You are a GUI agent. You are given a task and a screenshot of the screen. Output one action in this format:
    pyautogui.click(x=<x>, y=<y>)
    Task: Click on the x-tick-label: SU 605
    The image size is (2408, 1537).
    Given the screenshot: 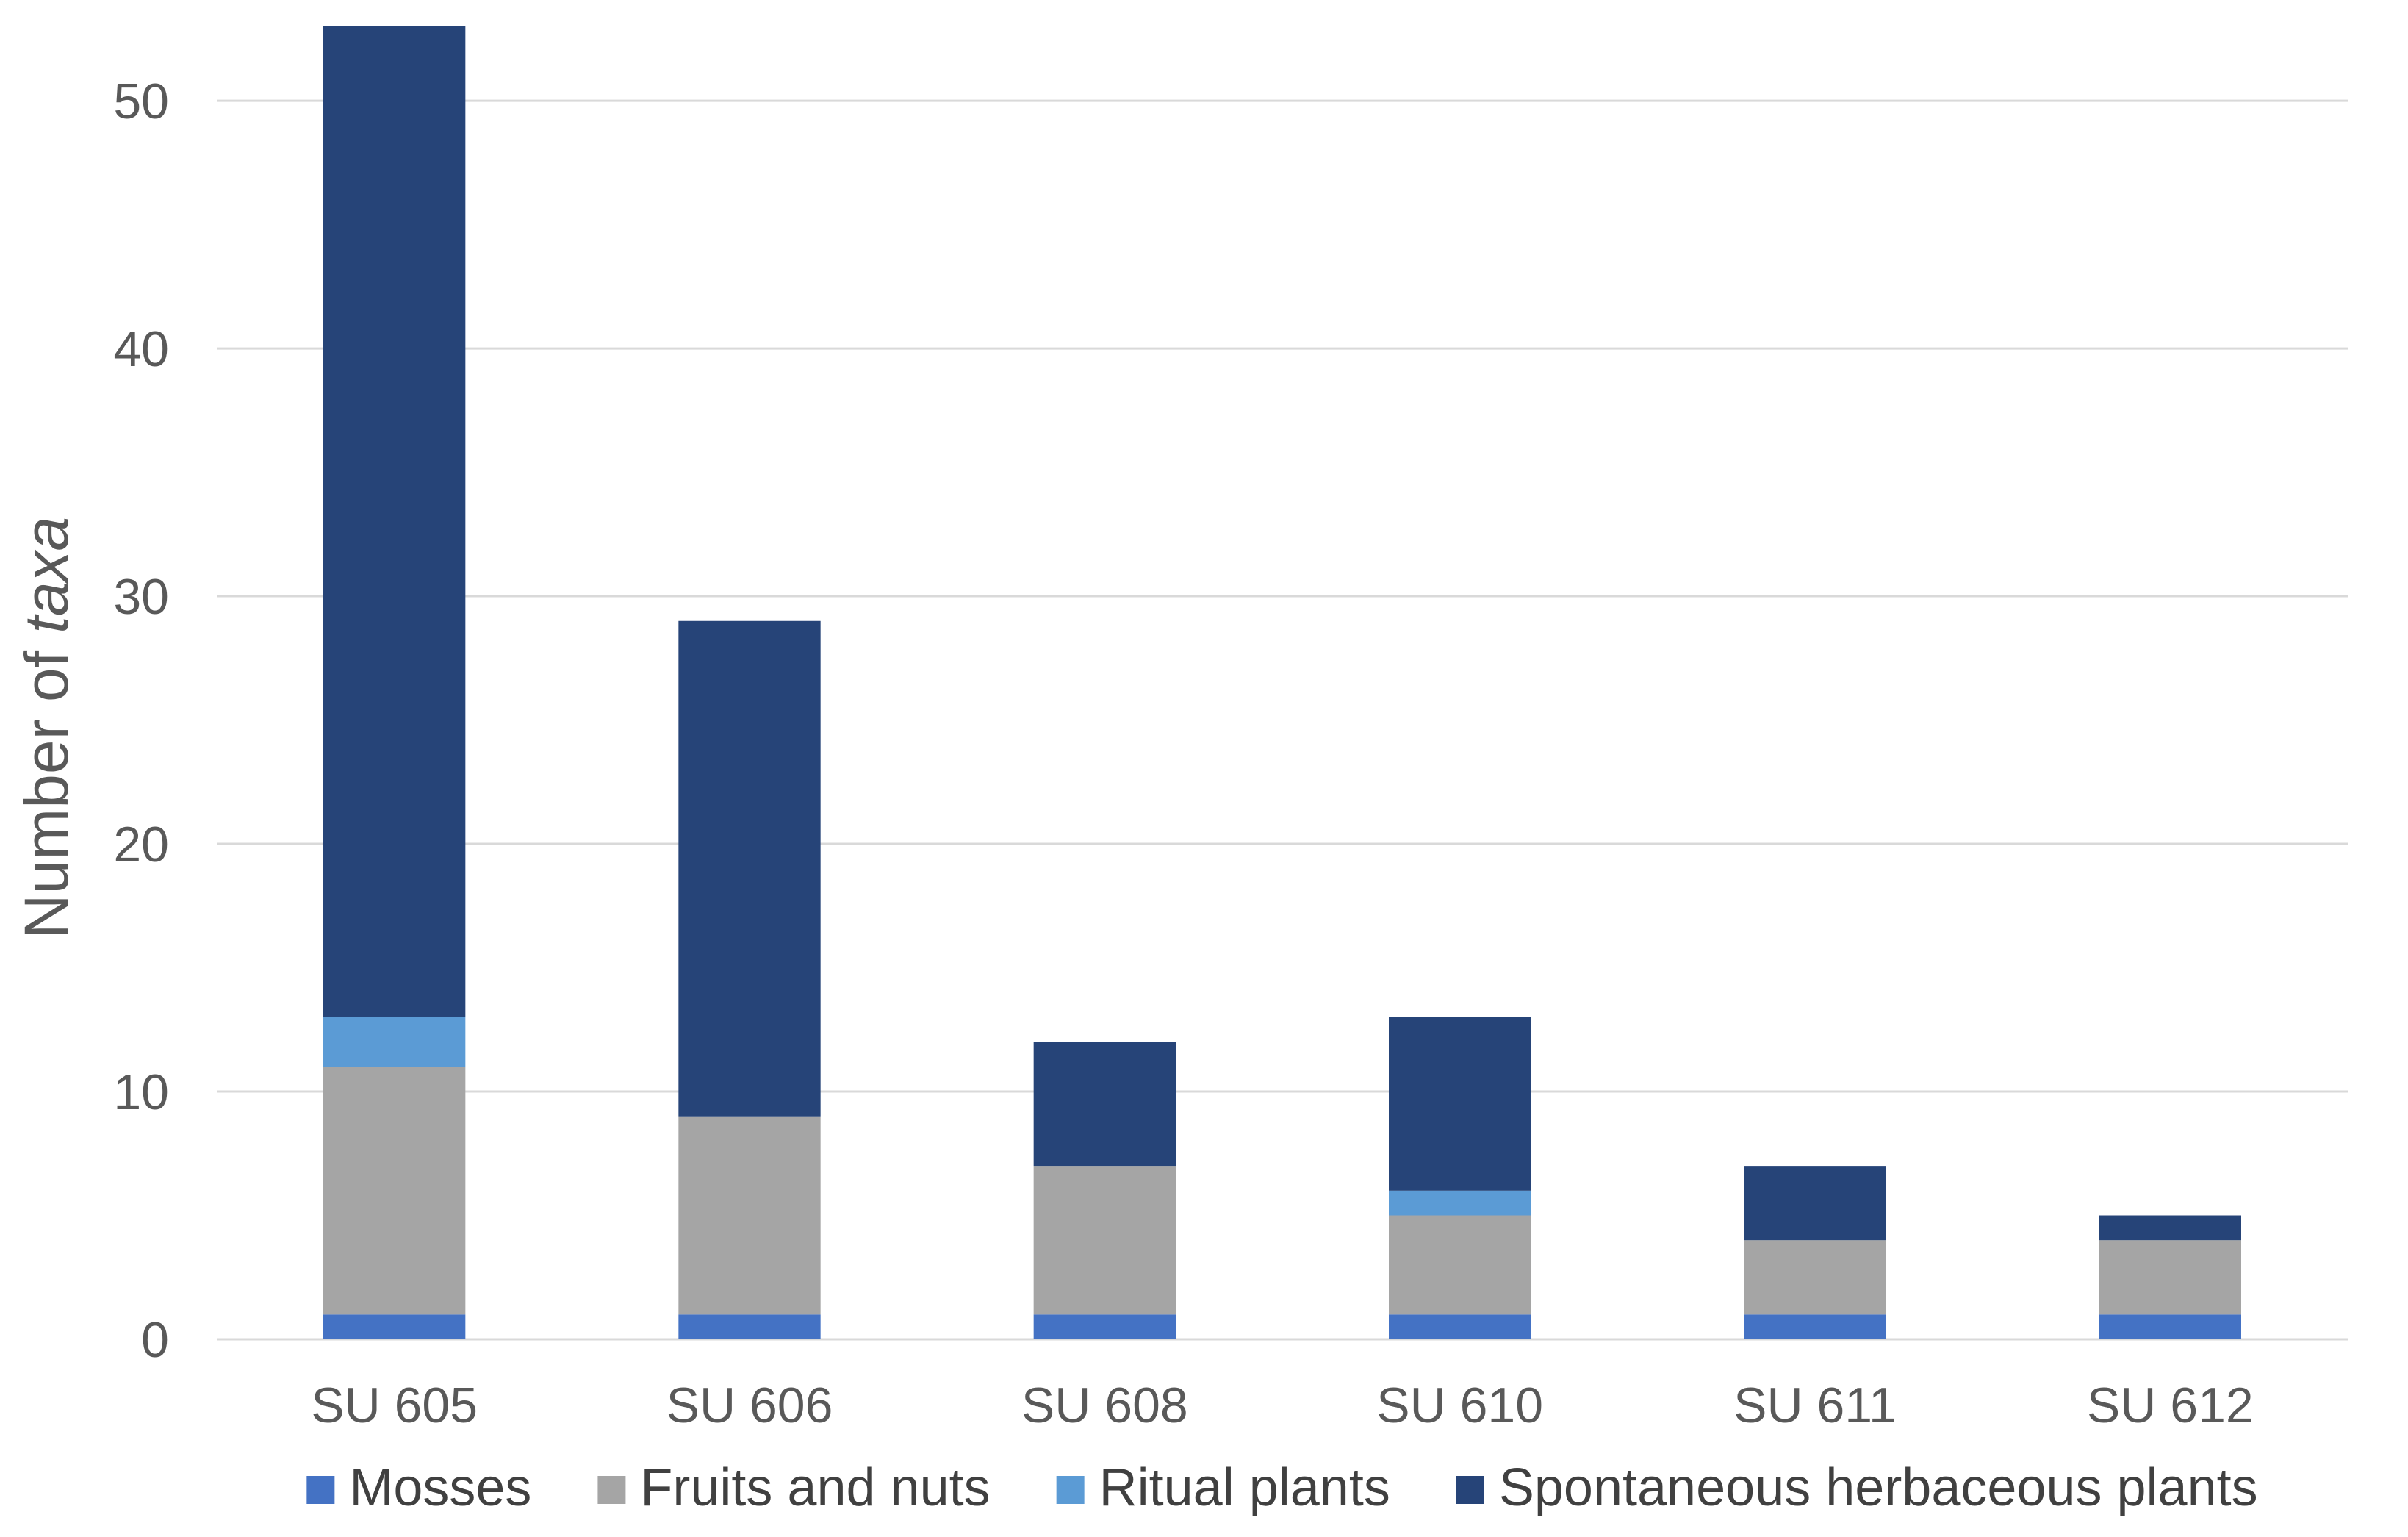 What is the action you would take?
    pyautogui.click(x=394, y=1405)
    